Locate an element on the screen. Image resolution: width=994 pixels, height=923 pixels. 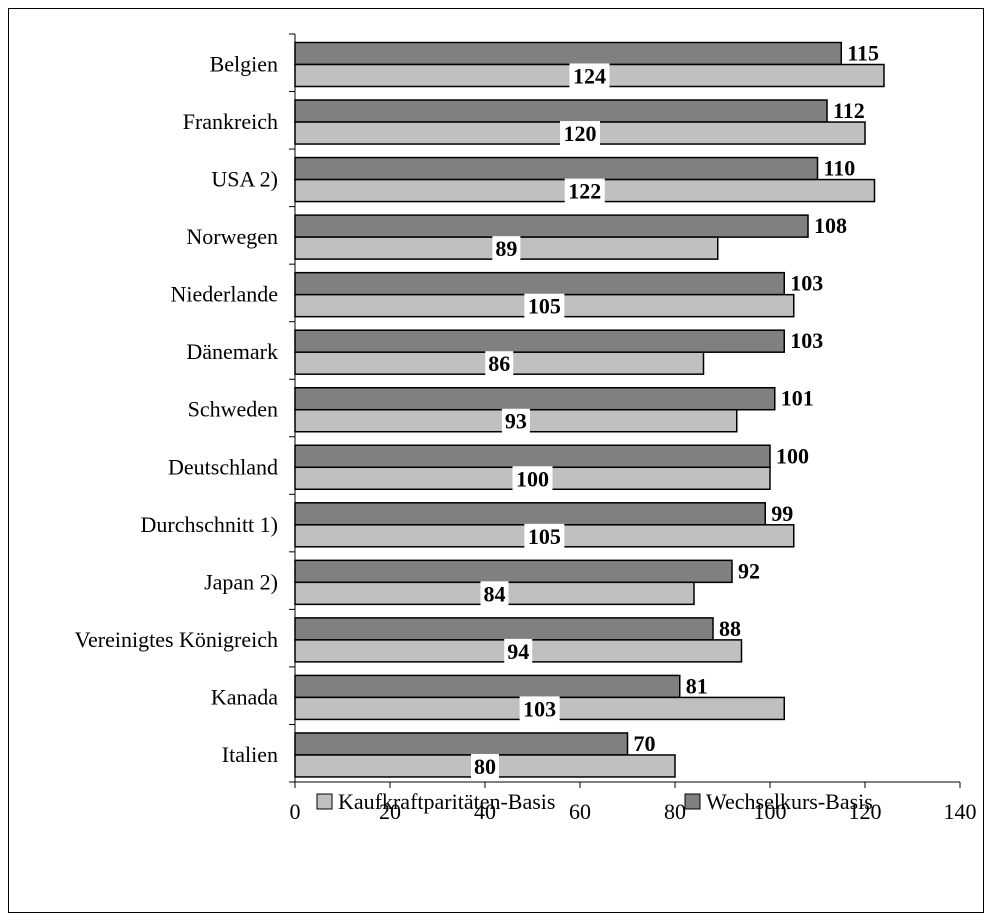
data-label-wechselkurs: 115 is located at coordinates (863, 53).